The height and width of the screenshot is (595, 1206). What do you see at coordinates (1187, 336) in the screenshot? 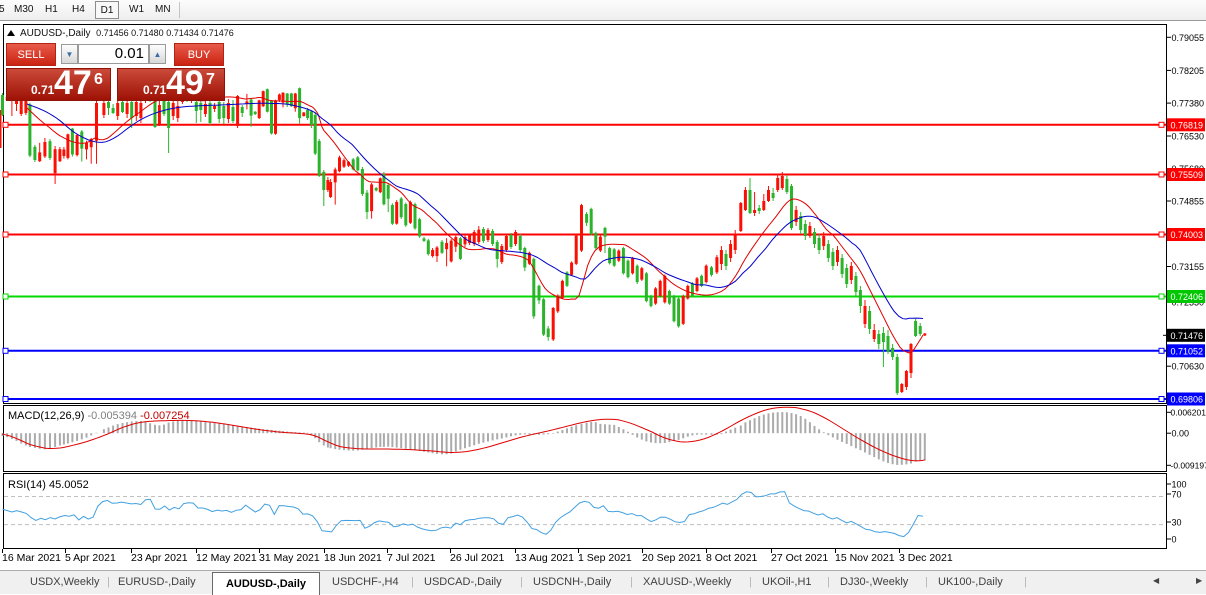
I see `svg-text: 0.71476` at bounding box center [1187, 336].